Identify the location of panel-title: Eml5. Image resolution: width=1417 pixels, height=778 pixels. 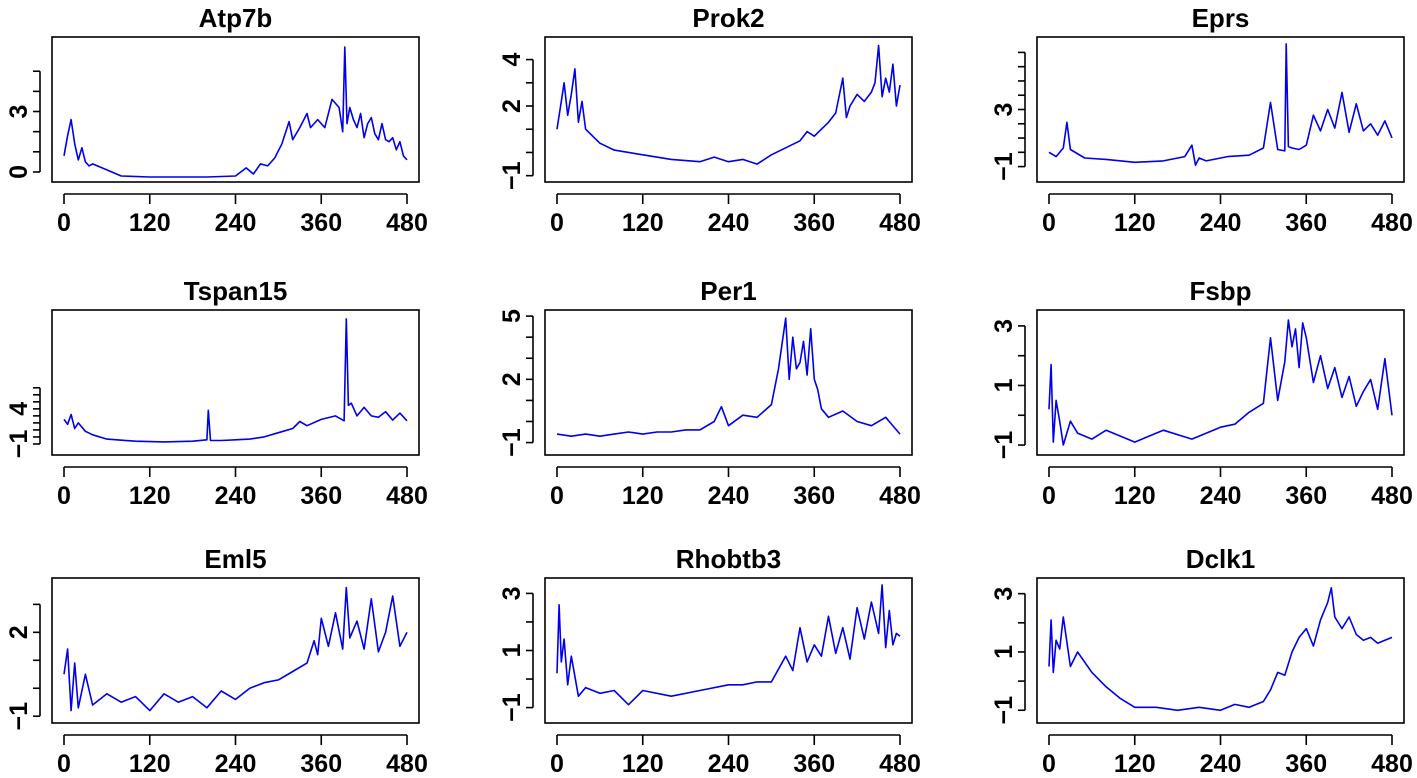
(235, 559).